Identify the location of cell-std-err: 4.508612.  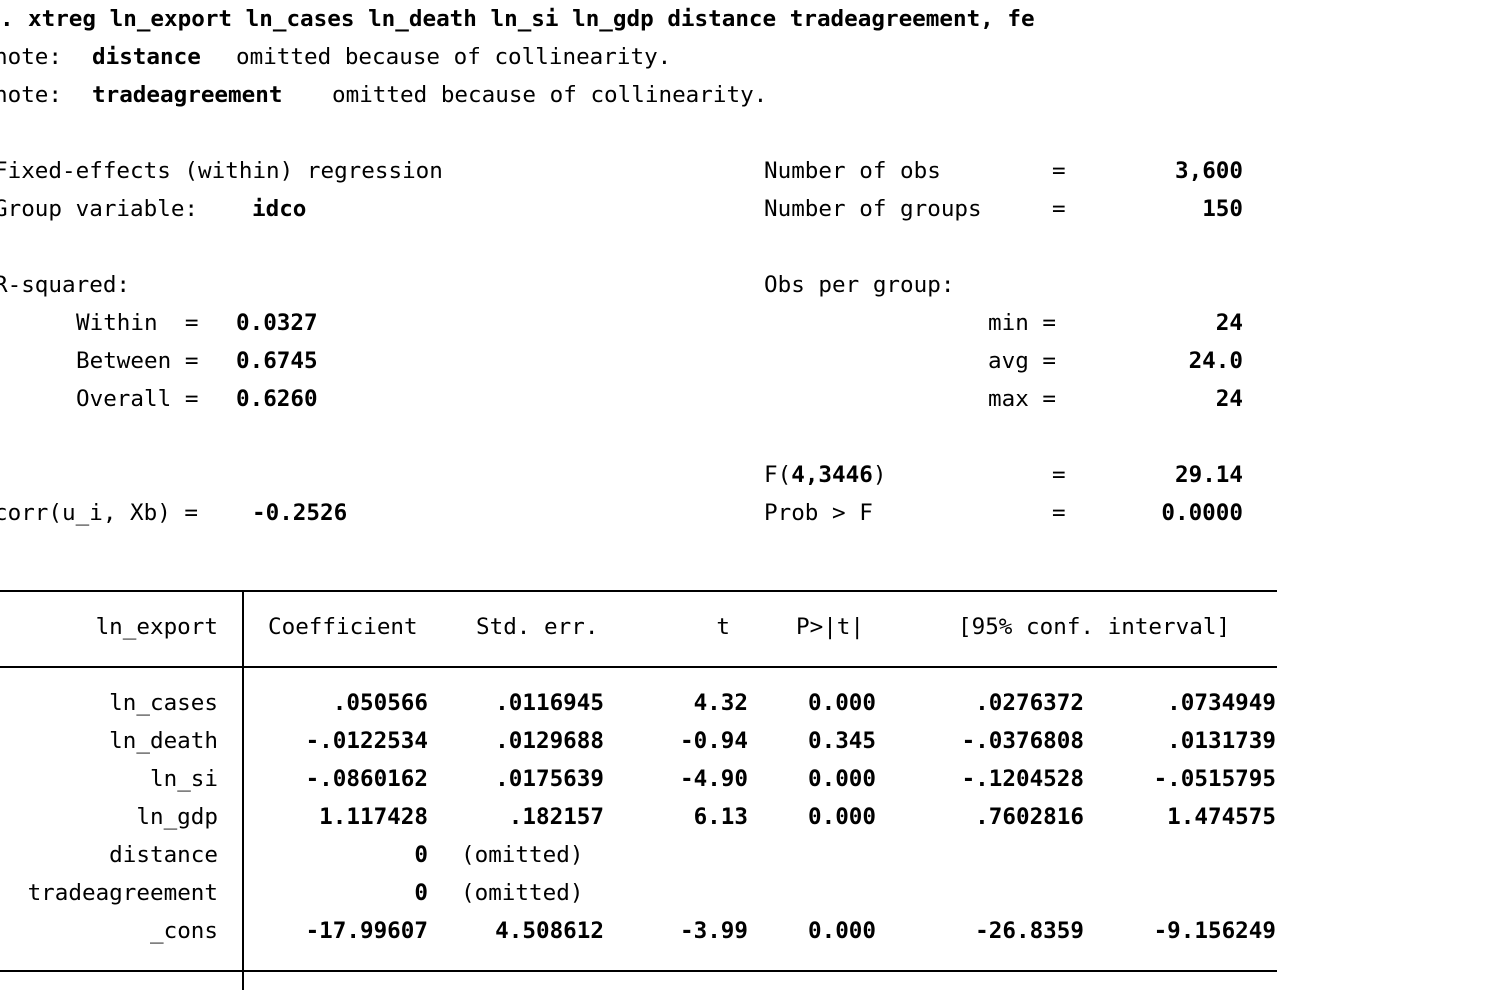
(549, 931).